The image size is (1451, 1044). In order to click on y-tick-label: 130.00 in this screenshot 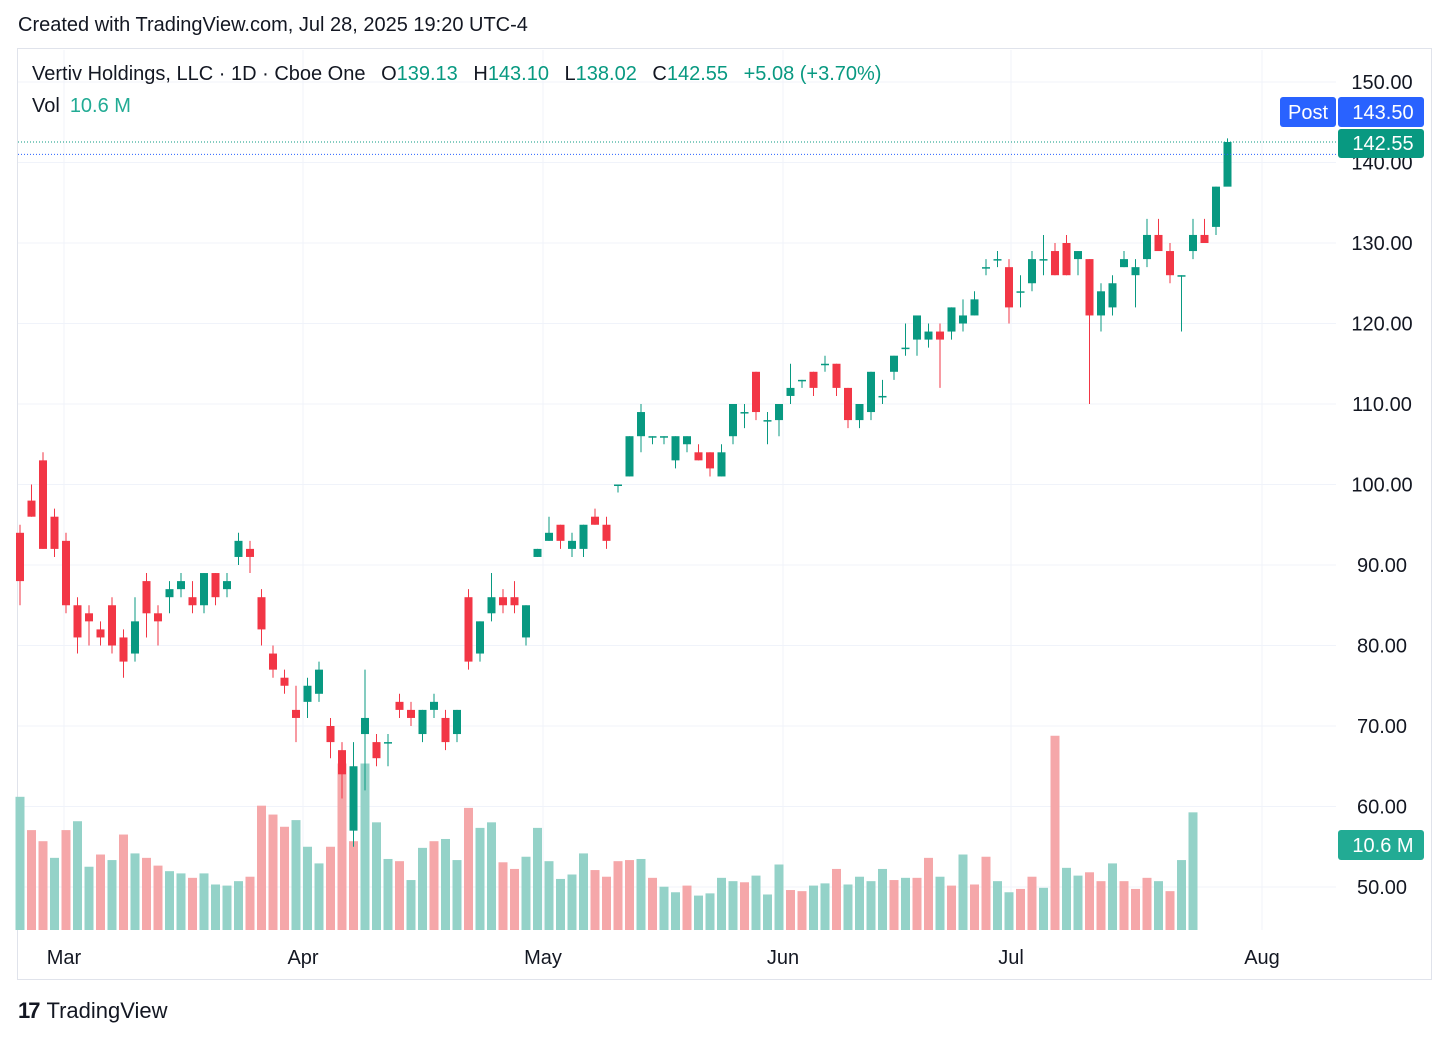, I will do `click(1381, 244)`.